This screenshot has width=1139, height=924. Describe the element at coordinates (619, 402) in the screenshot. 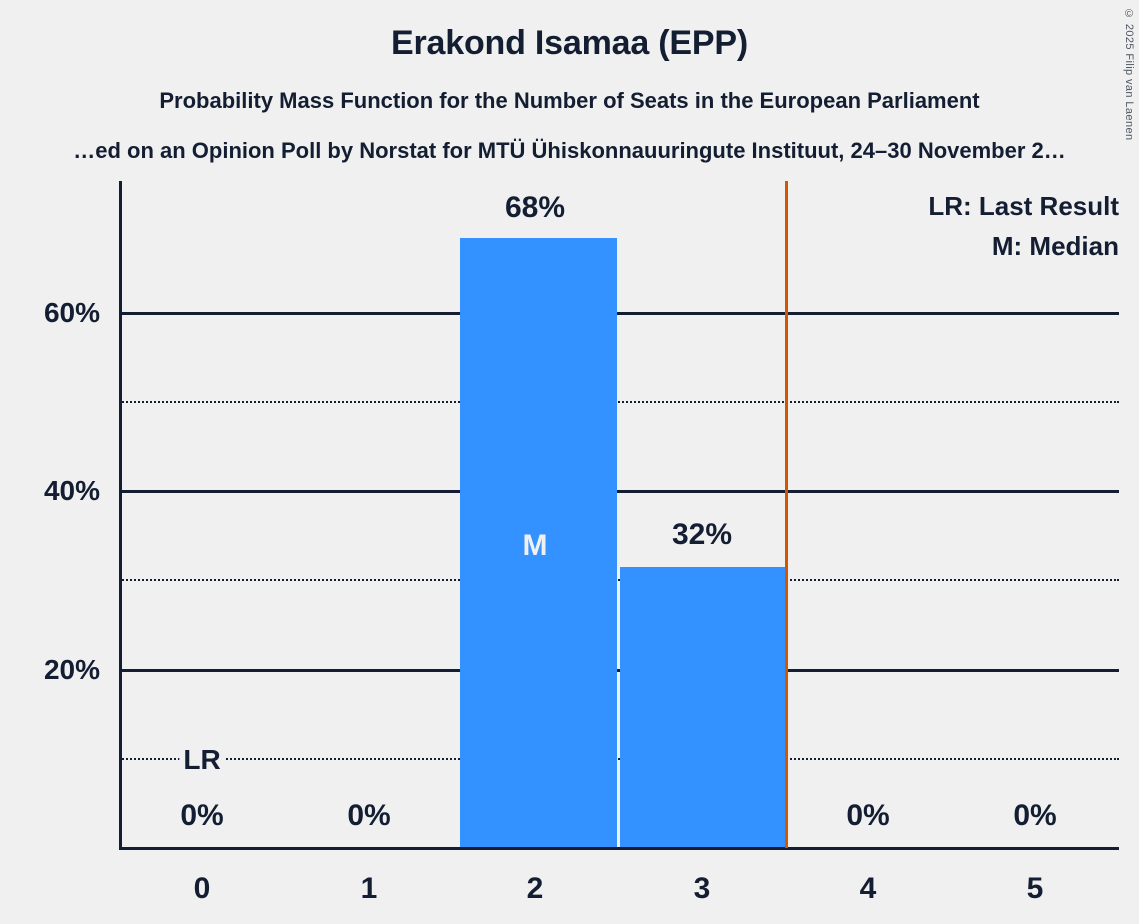

I see `gridline-50-percent` at that location.